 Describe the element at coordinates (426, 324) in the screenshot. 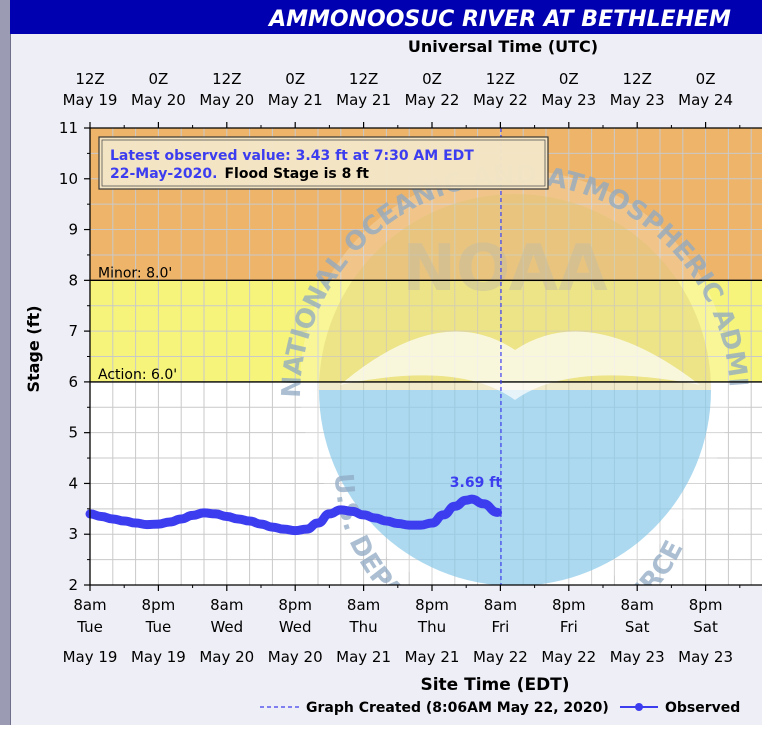

I see `threshold-lines: Minor: 8.0' Action: 6.0'` at that location.